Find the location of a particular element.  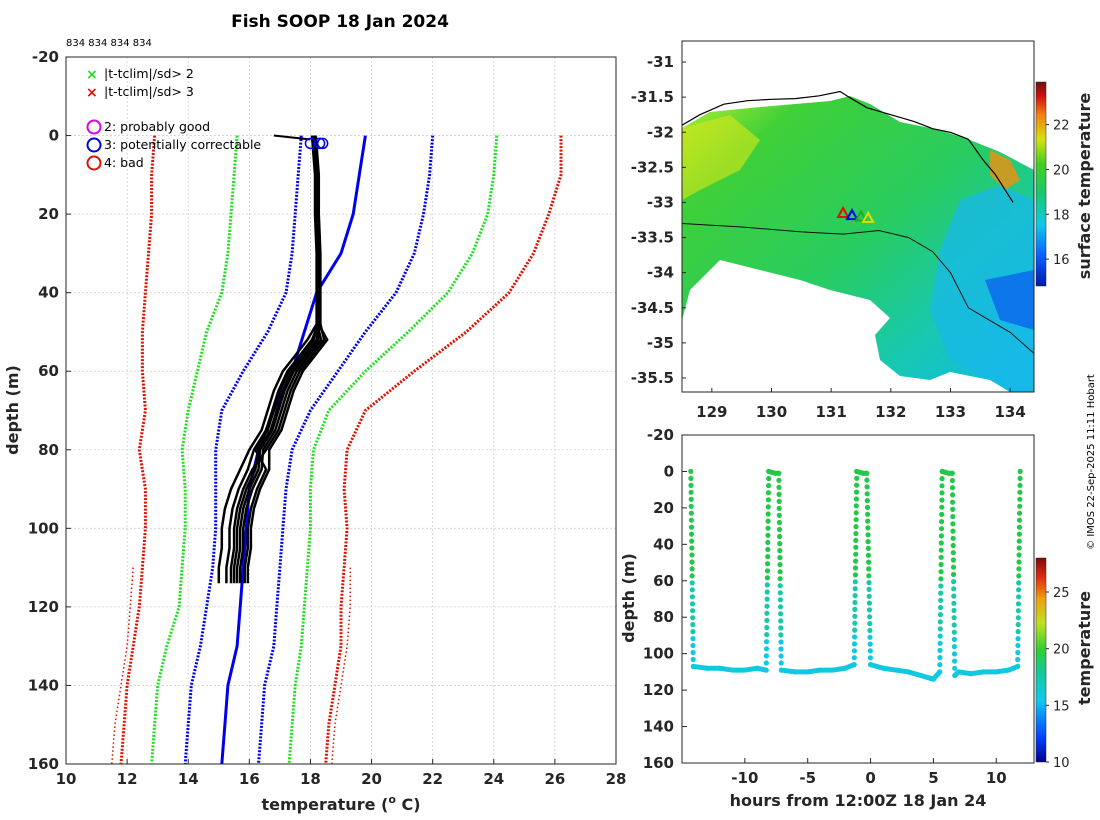

sst-colorbar-tick-label: 20 is located at coordinates (1061, 170).